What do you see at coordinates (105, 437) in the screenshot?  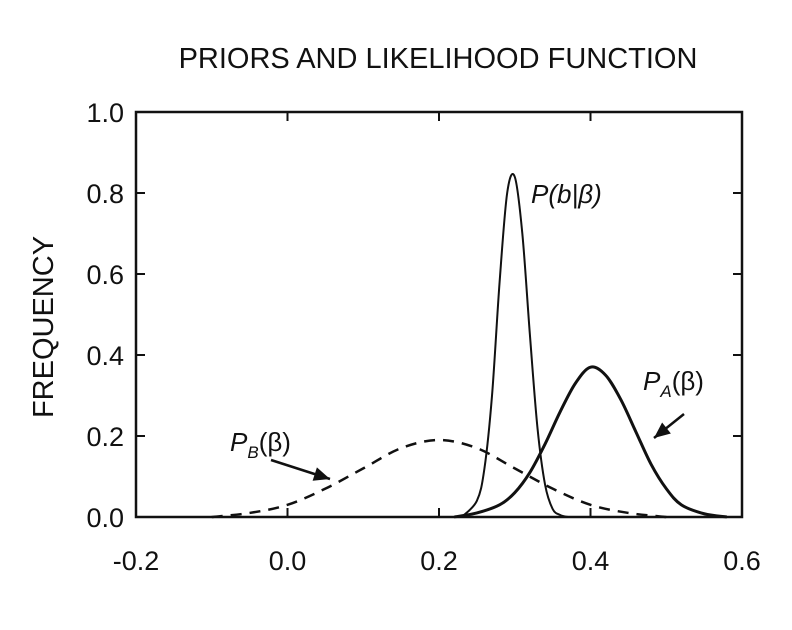 I see `y-tick-label: 0.2` at bounding box center [105, 437].